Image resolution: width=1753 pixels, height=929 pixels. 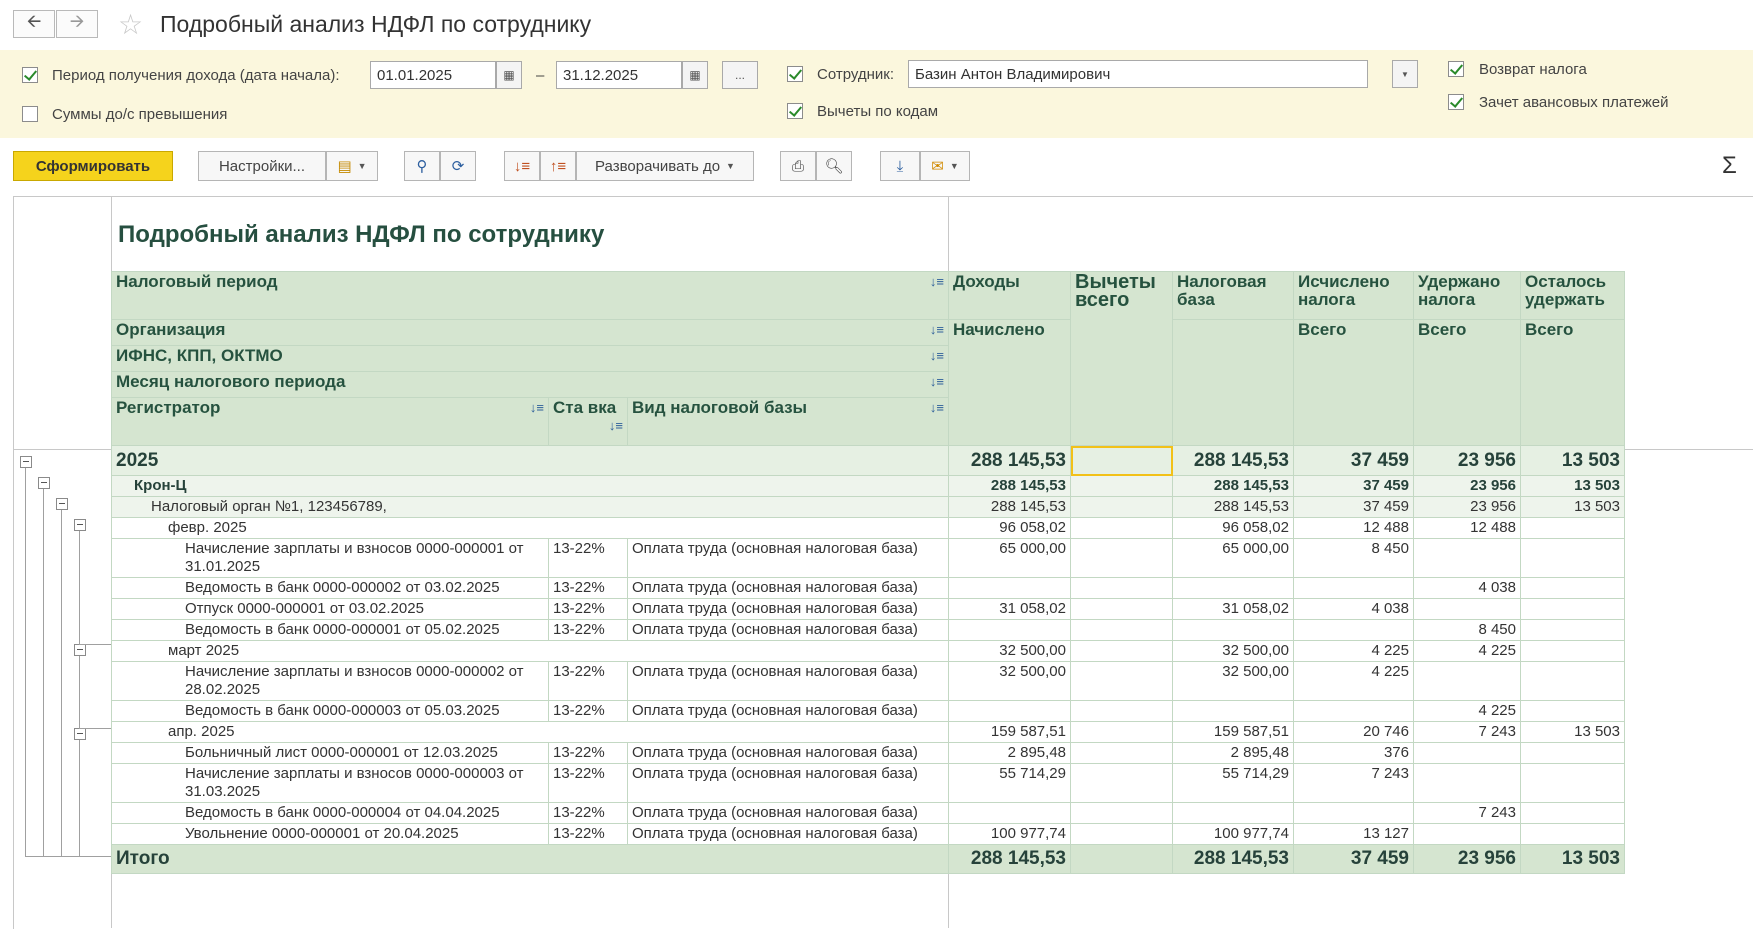 What do you see at coordinates (1233, 630) in the screenshot?
I see `detail-base` at bounding box center [1233, 630].